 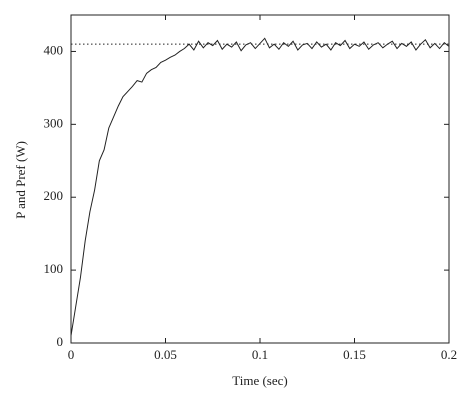 What do you see at coordinates (54, 268) in the screenshot?
I see `y-tick-label: 100` at bounding box center [54, 268].